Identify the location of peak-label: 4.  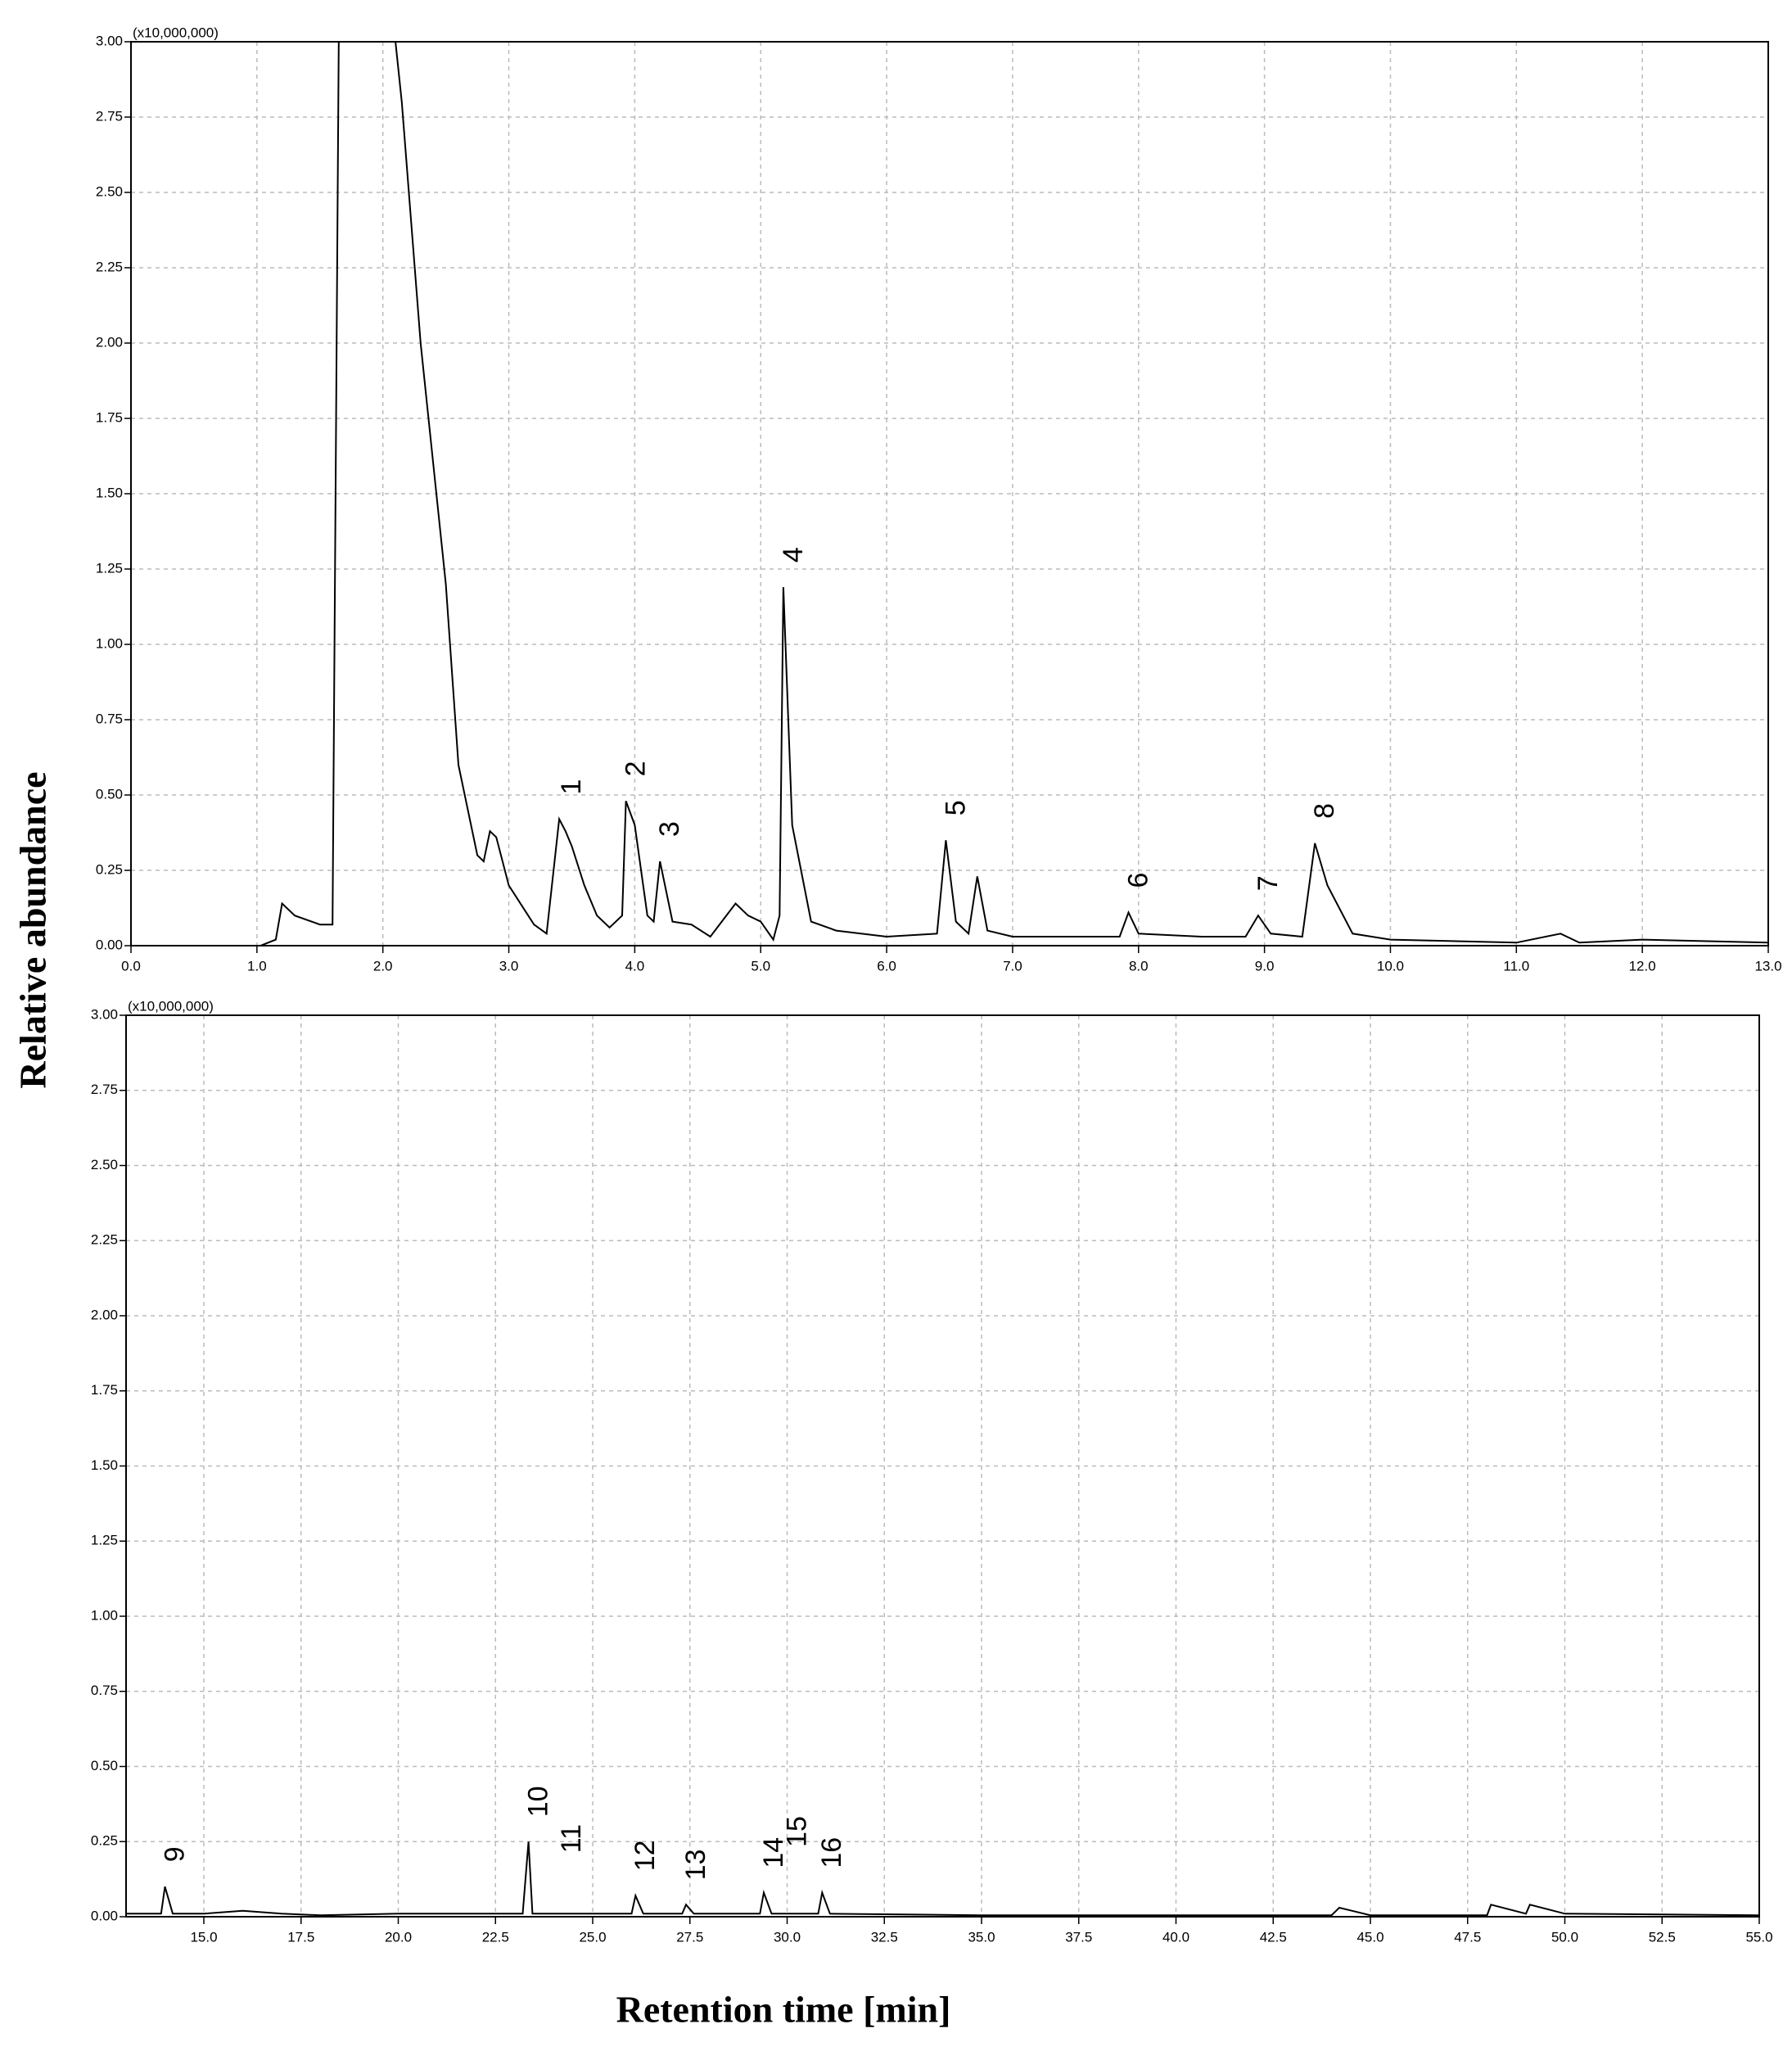
(793, 554).